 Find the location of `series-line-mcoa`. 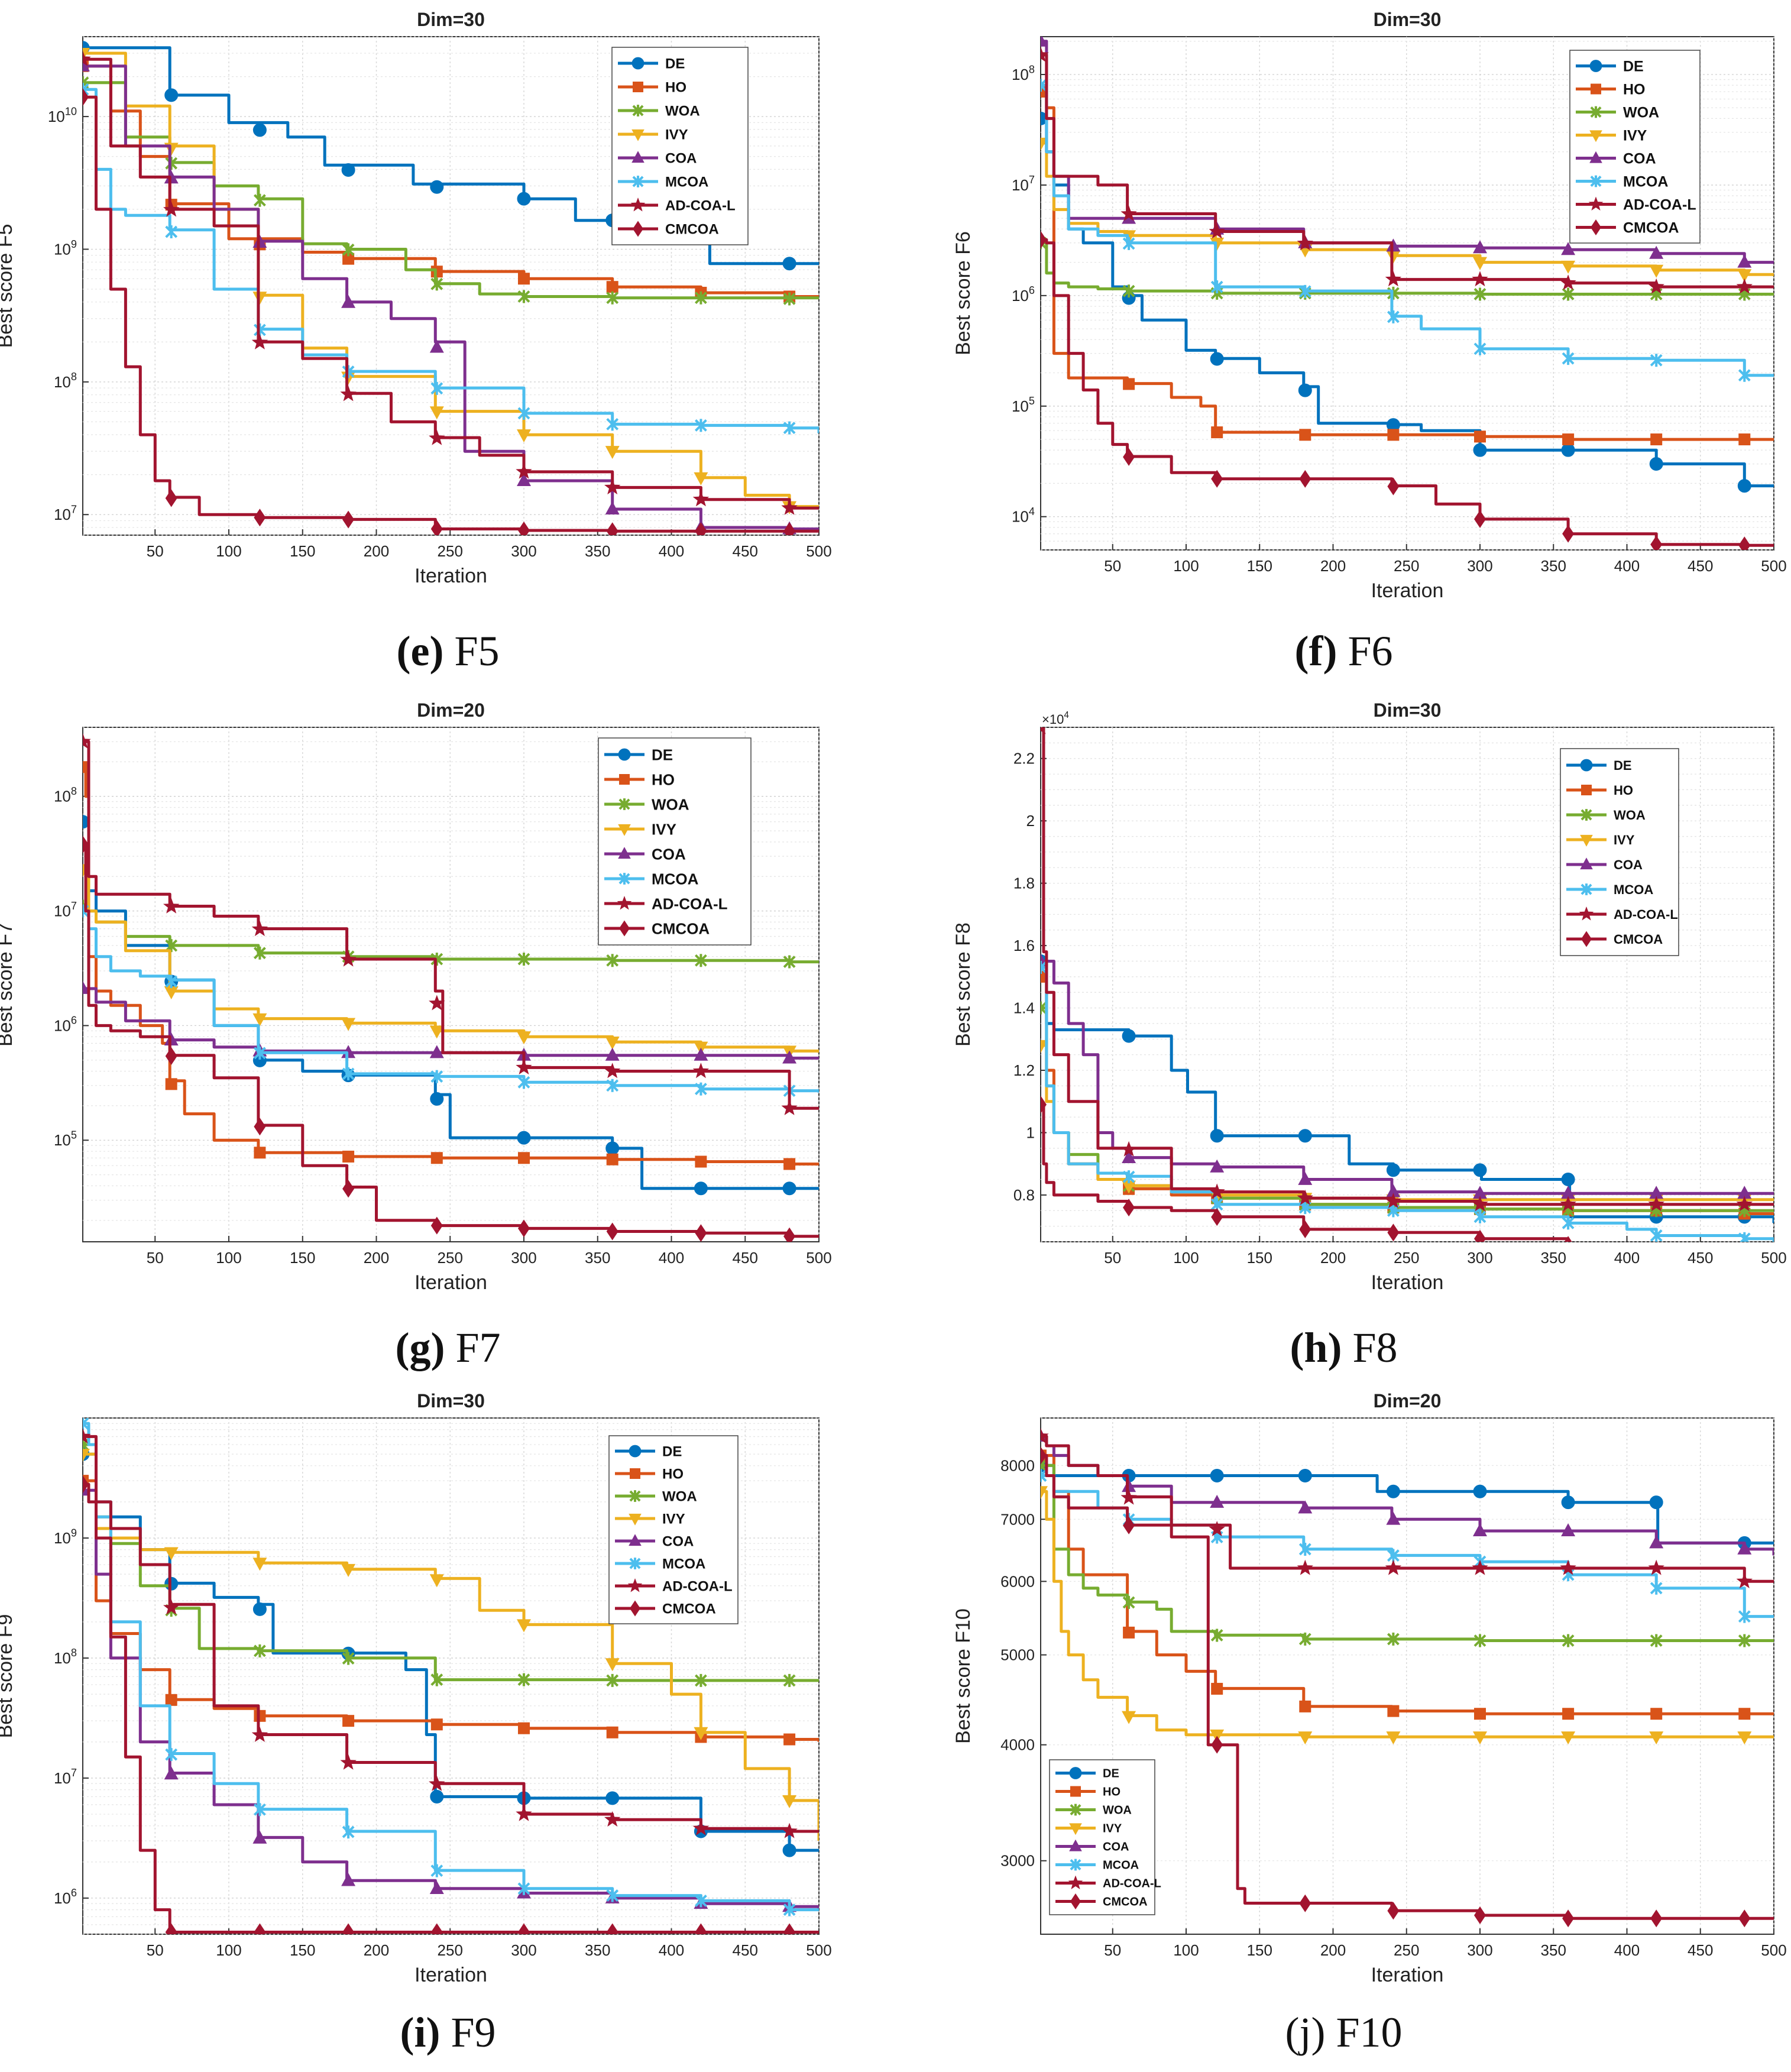

series-line-mcoa is located at coordinates (451, 1667).